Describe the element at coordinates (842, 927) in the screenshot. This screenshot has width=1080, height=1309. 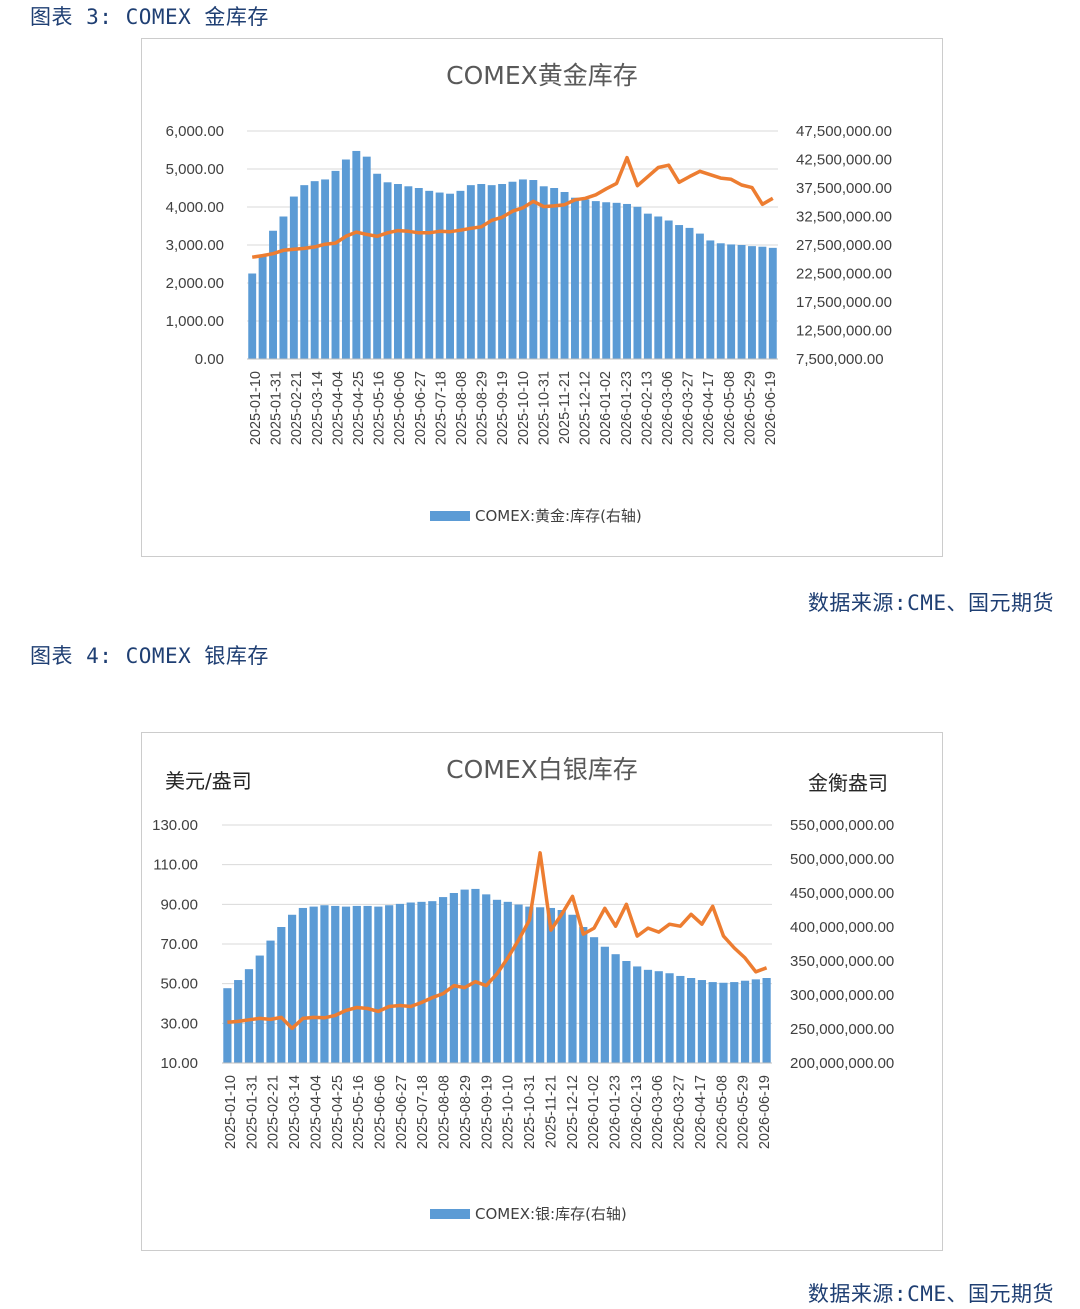
I see `right-tick-label: 400,000,000.00` at that location.